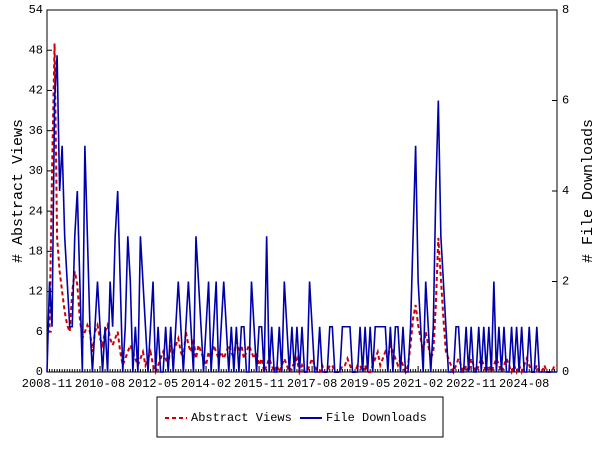 Image resolution: width=600 pixels, height=450 pixels. Describe the element at coordinates (376, 418) in the screenshot. I see `legend-label: File Downloads` at that location.